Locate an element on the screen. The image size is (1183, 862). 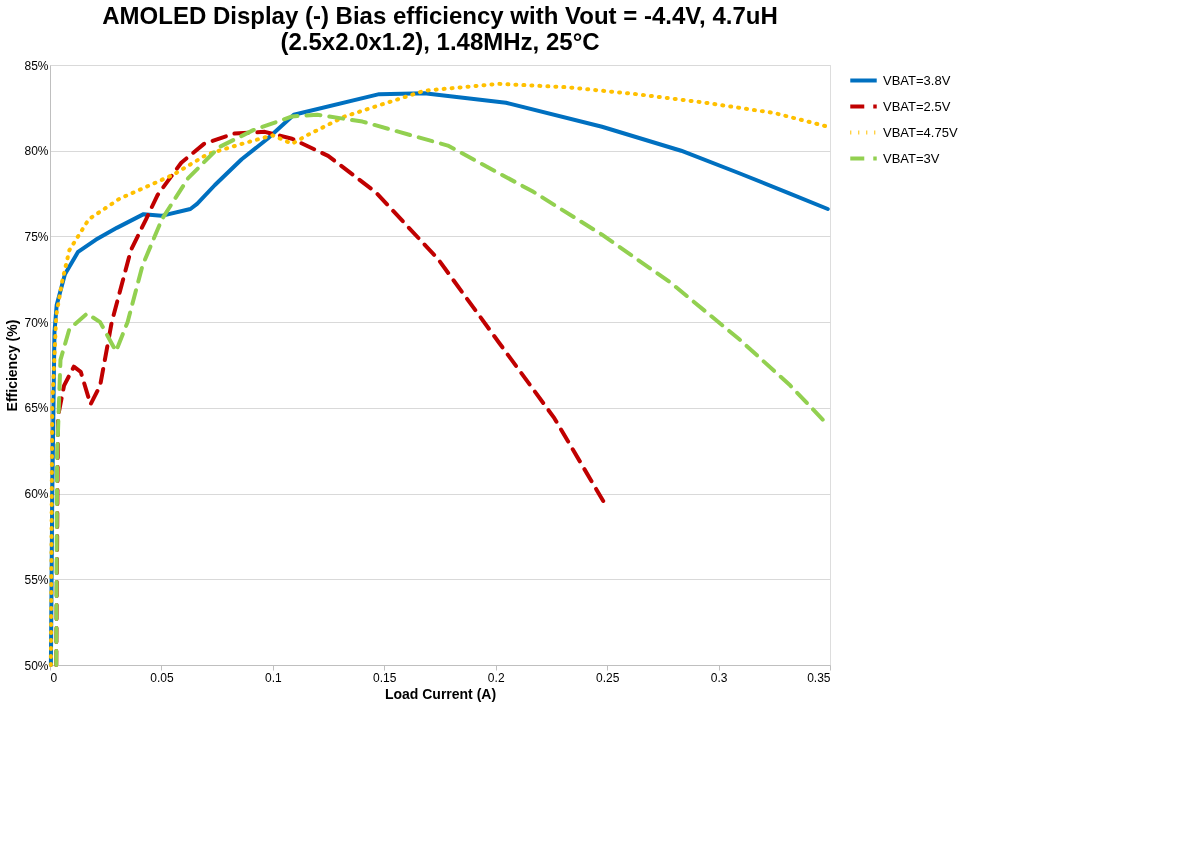
y-tick-label: 80% is located at coordinates (36, 151).